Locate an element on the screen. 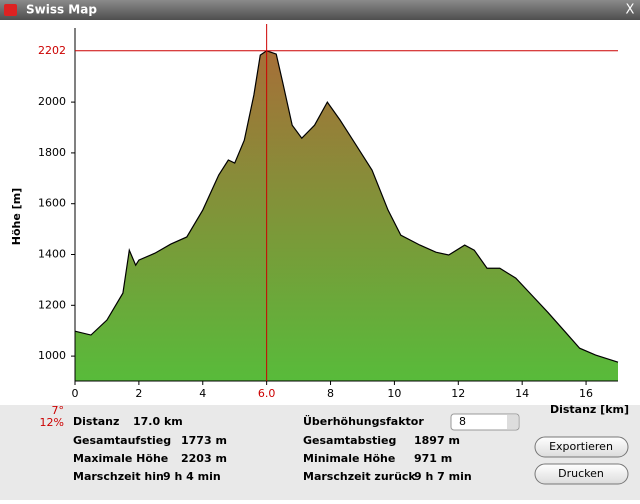 This screenshot has width=640, height=504. info-value: 1773 m is located at coordinates (204, 440).